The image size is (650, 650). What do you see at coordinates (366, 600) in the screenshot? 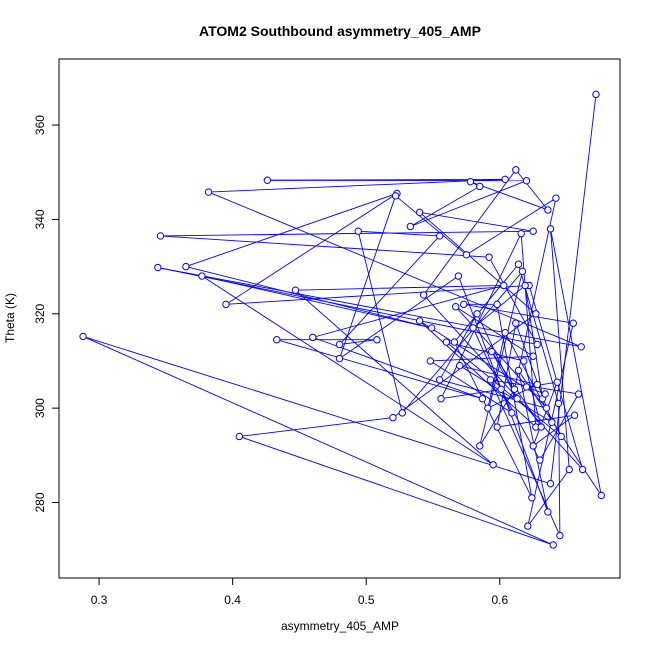
I see `x-tick-label: 0.5` at bounding box center [366, 600].